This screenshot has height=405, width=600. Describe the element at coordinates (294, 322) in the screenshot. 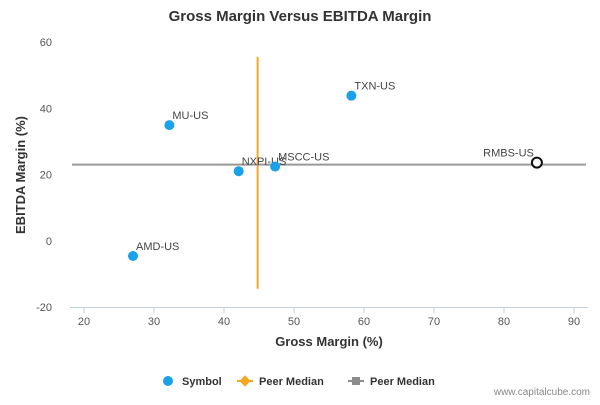

I see `x-tick-label: 50` at that location.